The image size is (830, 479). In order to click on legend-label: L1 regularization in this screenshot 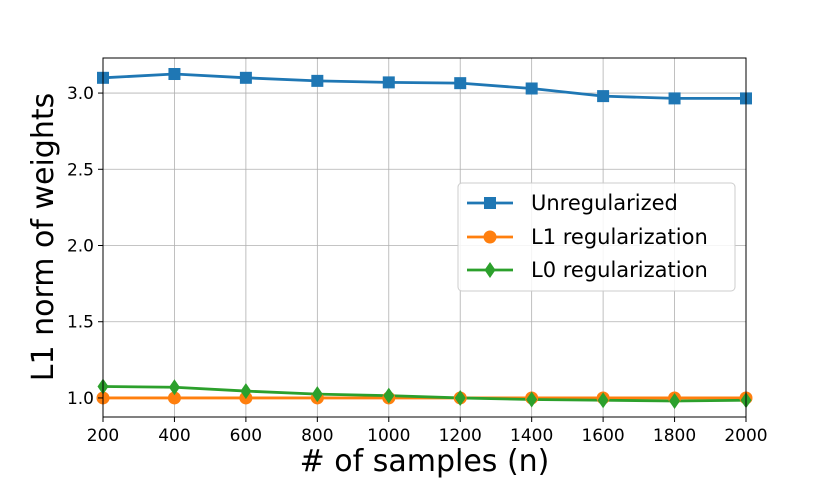, I will do `click(619, 237)`.